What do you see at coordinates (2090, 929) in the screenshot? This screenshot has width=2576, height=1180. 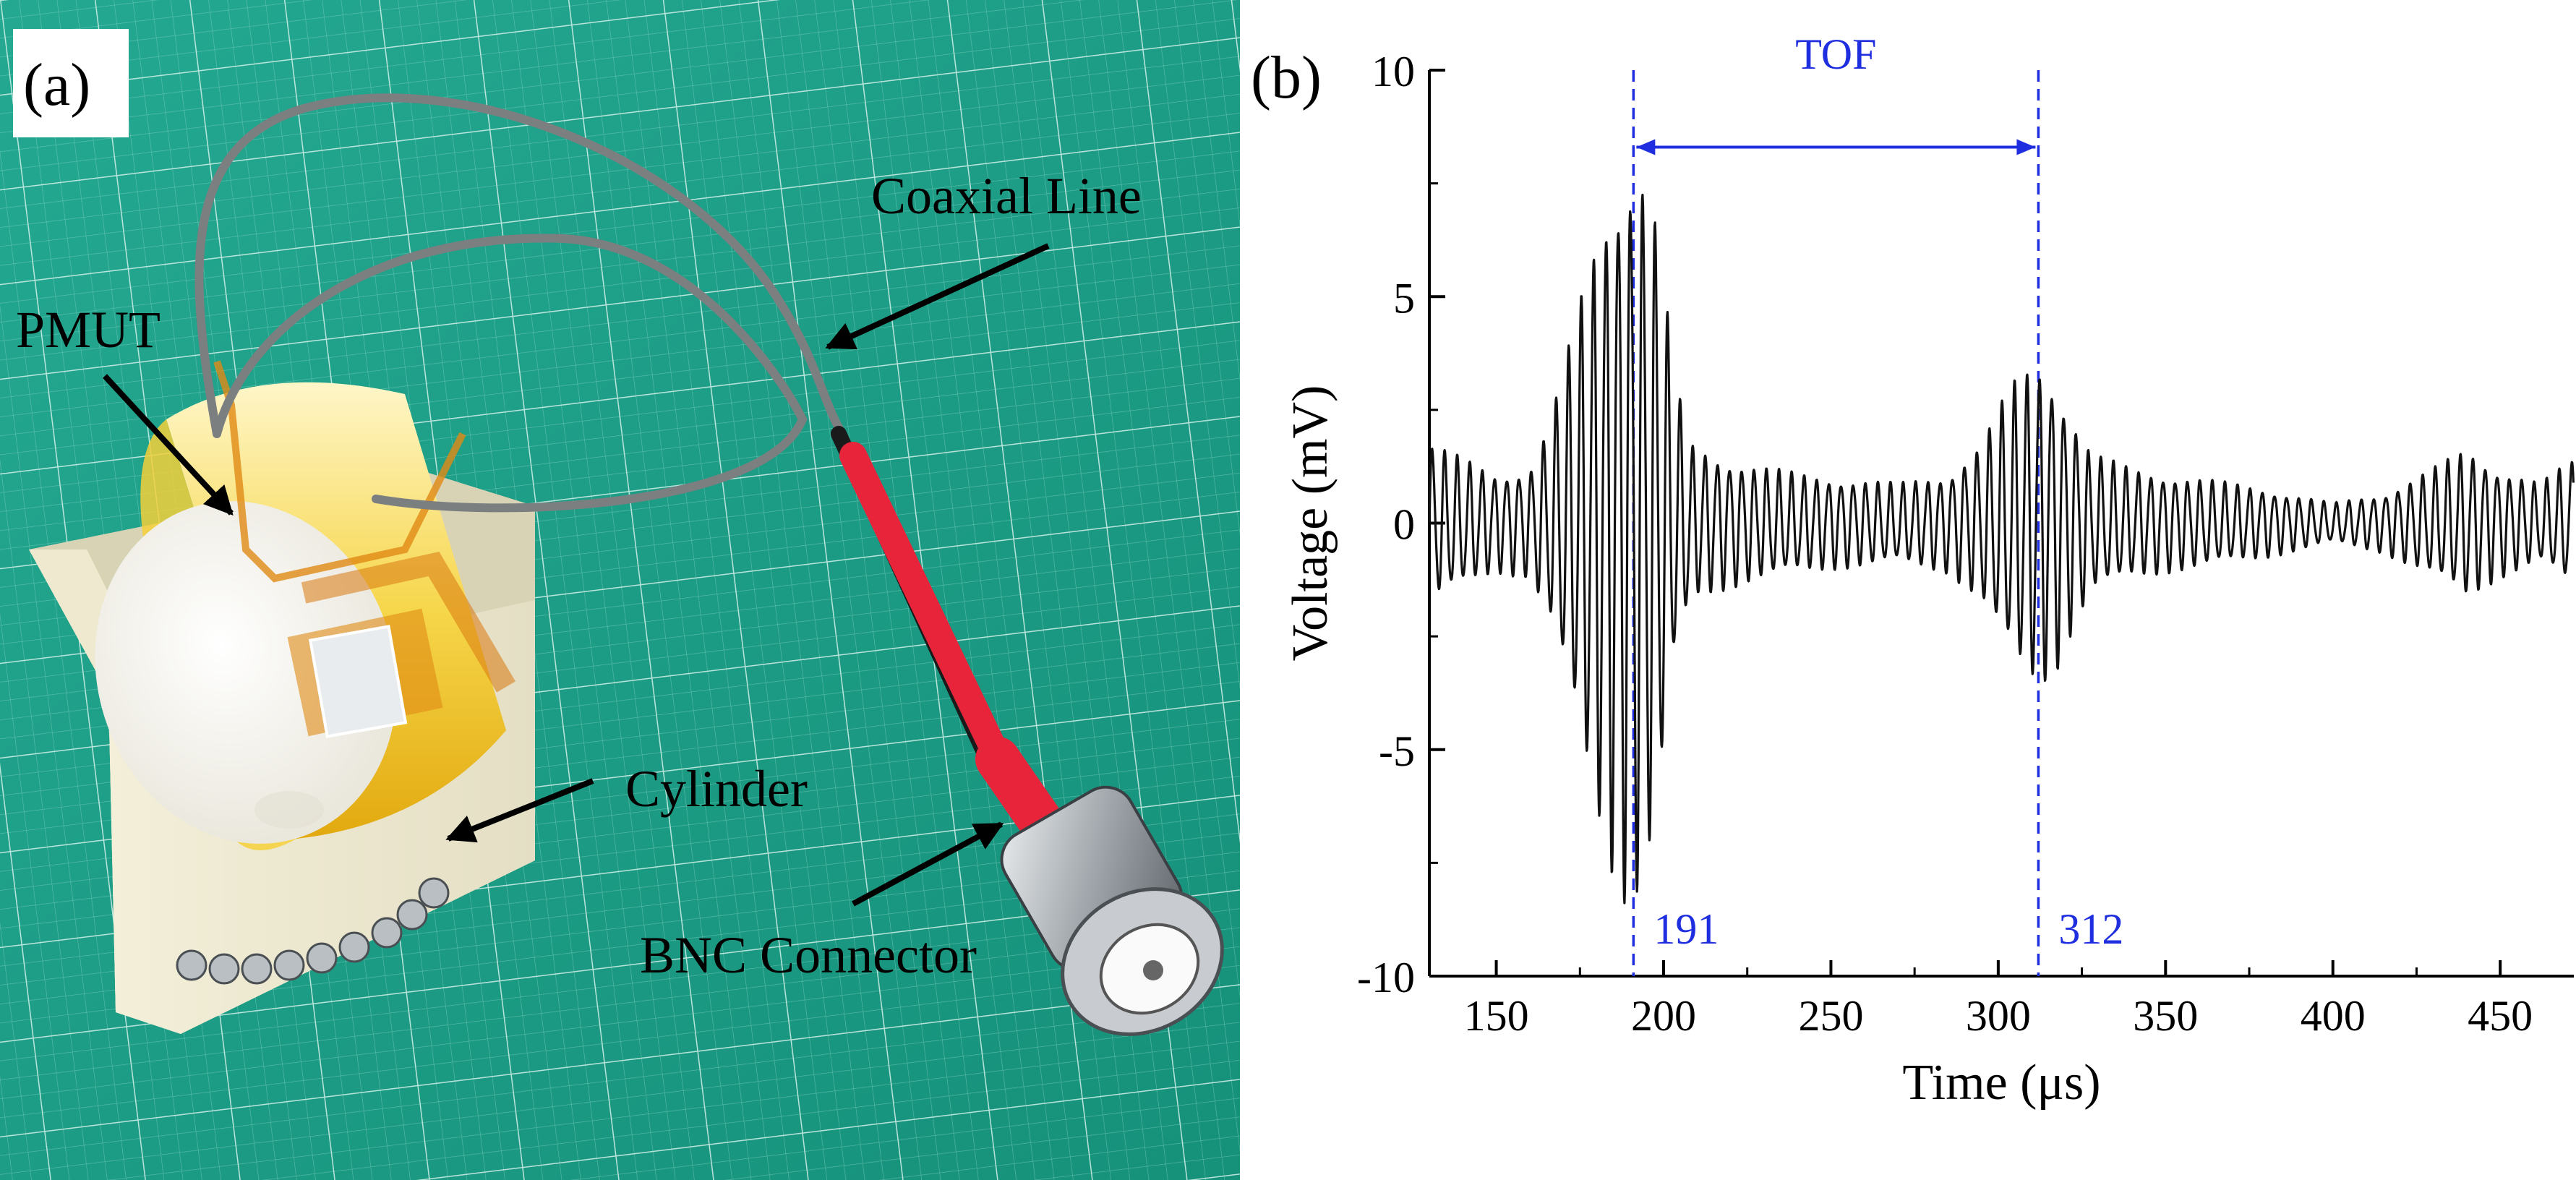 I see `tof-marker-label: 312` at bounding box center [2090, 929].